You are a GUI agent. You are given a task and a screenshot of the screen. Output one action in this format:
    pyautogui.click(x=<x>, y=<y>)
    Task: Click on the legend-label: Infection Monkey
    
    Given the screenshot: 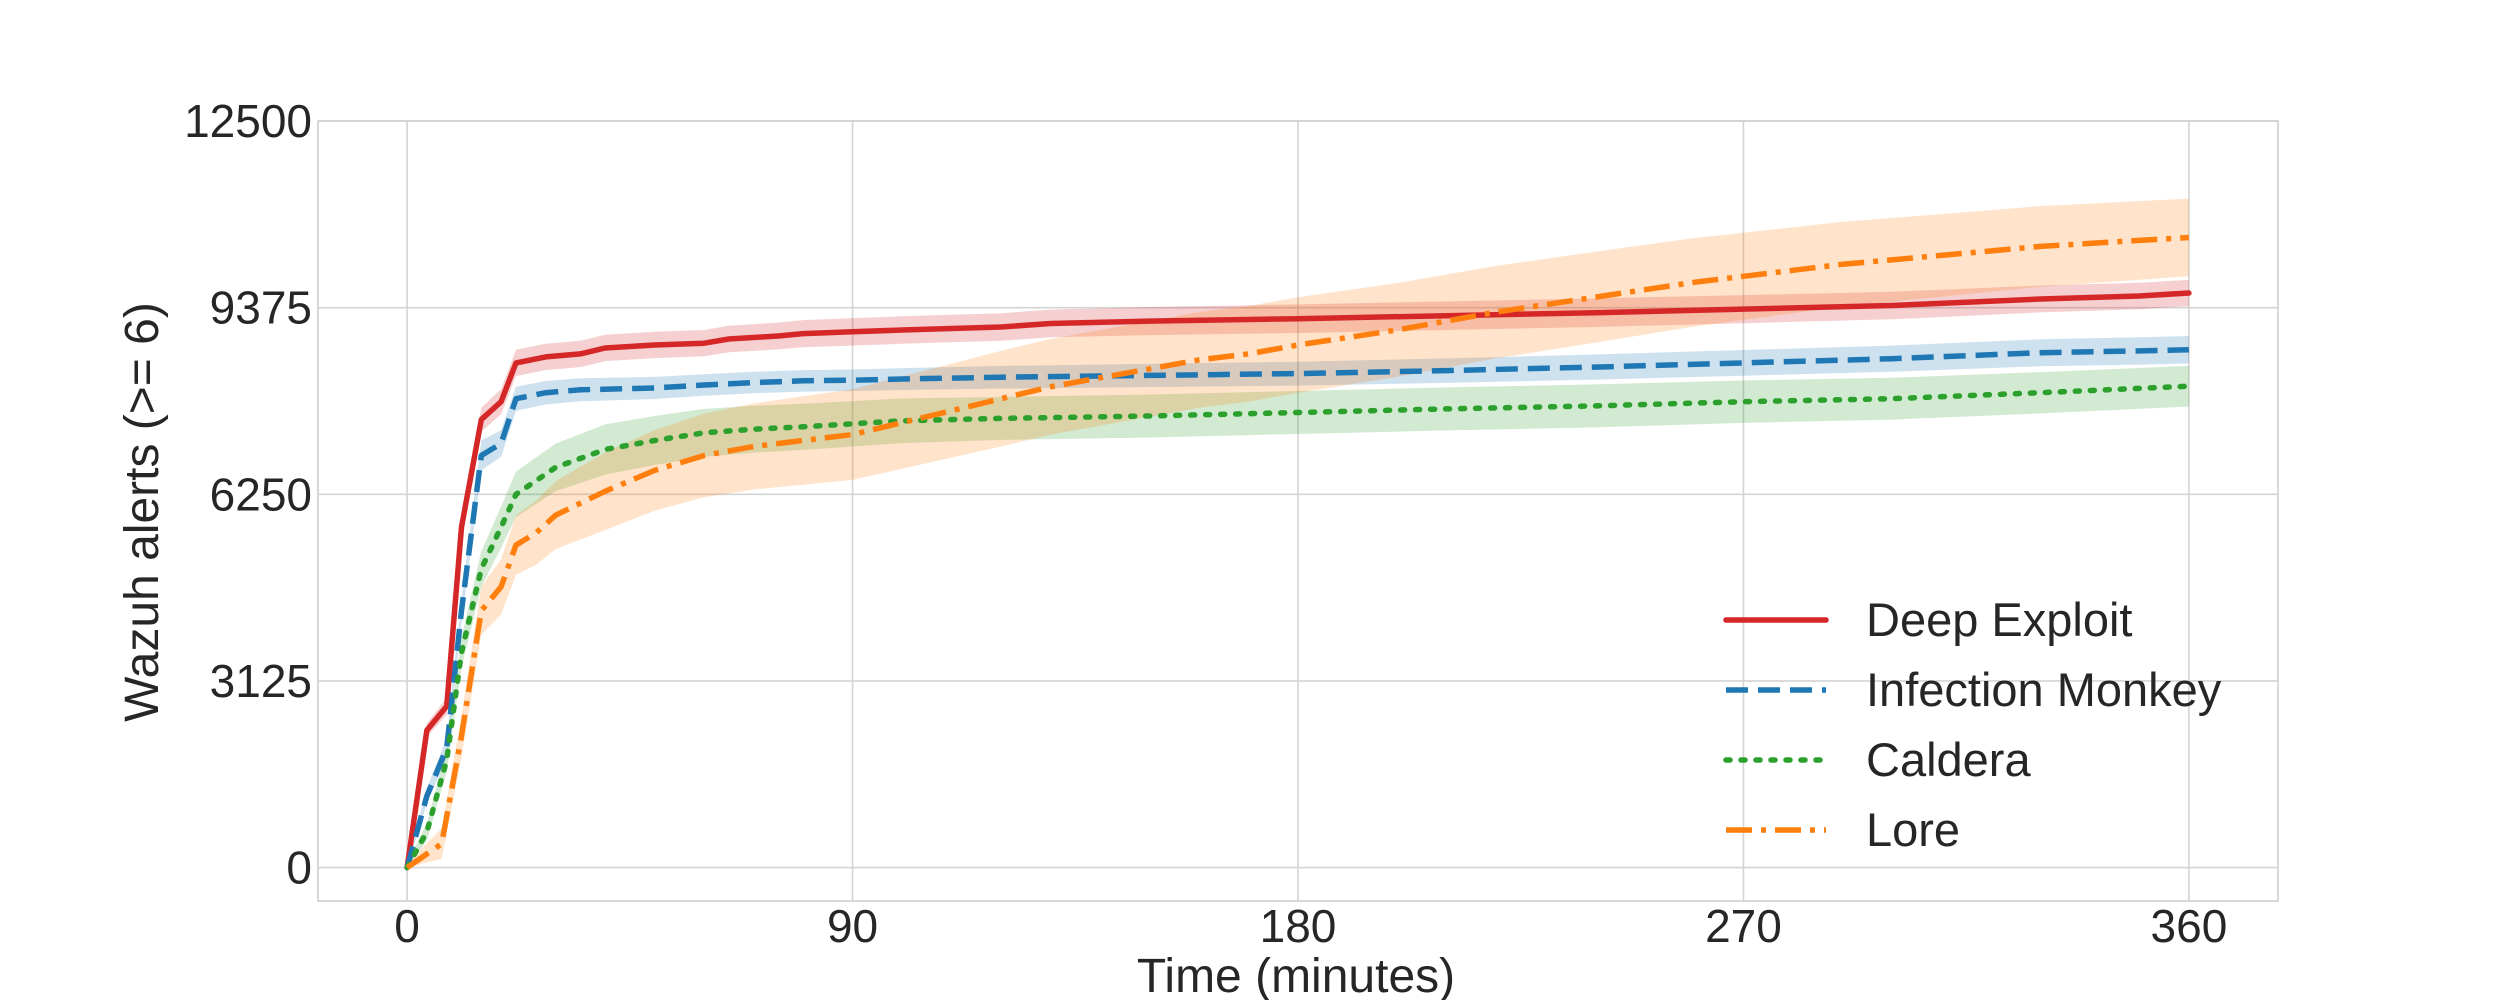 What is the action you would take?
    pyautogui.click(x=2044, y=689)
    